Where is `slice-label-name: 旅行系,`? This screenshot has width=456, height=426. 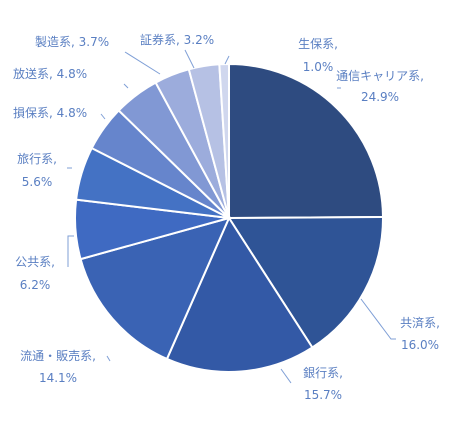 slice-label-name: 旅行系, is located at coordinates (37, 159).